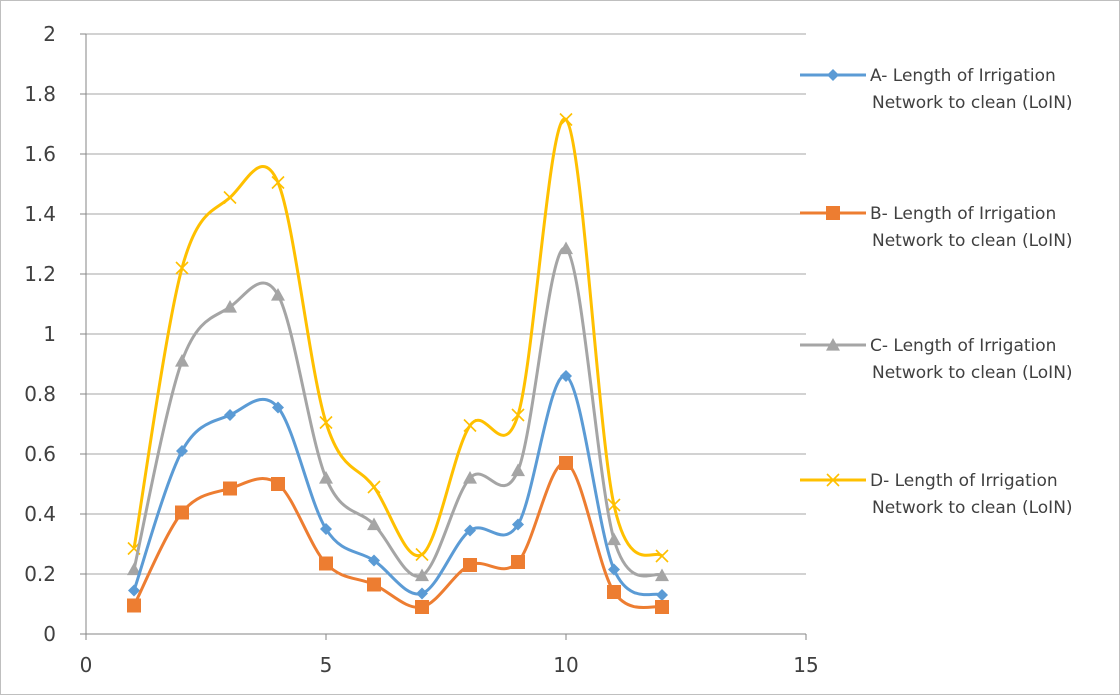 This screenshot has width=1120, height=695. I want to click on y-tick-label: 0.8, so click(40, 394).